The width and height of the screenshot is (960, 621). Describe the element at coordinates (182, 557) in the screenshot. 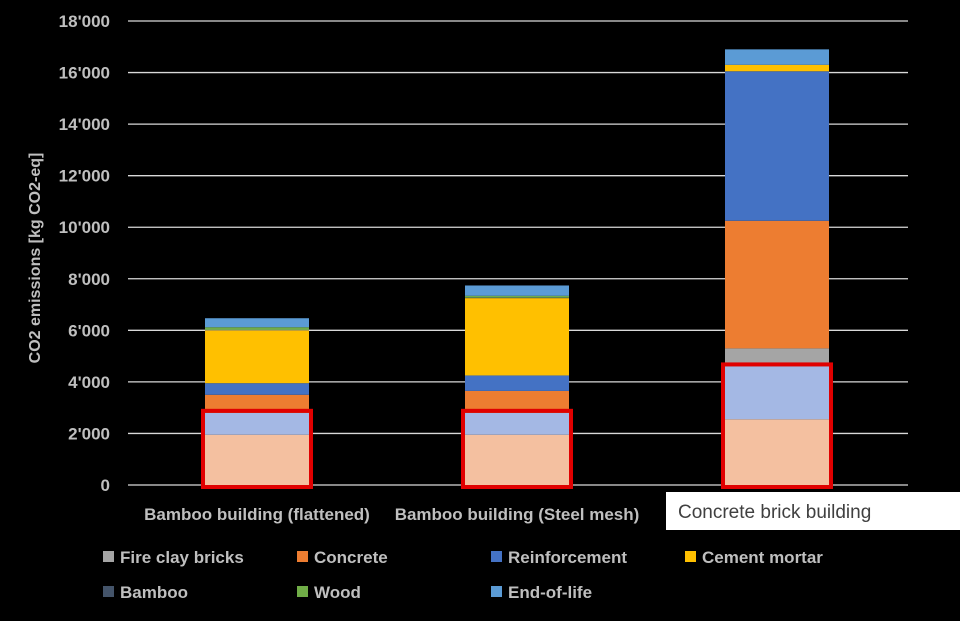

I see `legend-label: Fire clay bricks` at that location.